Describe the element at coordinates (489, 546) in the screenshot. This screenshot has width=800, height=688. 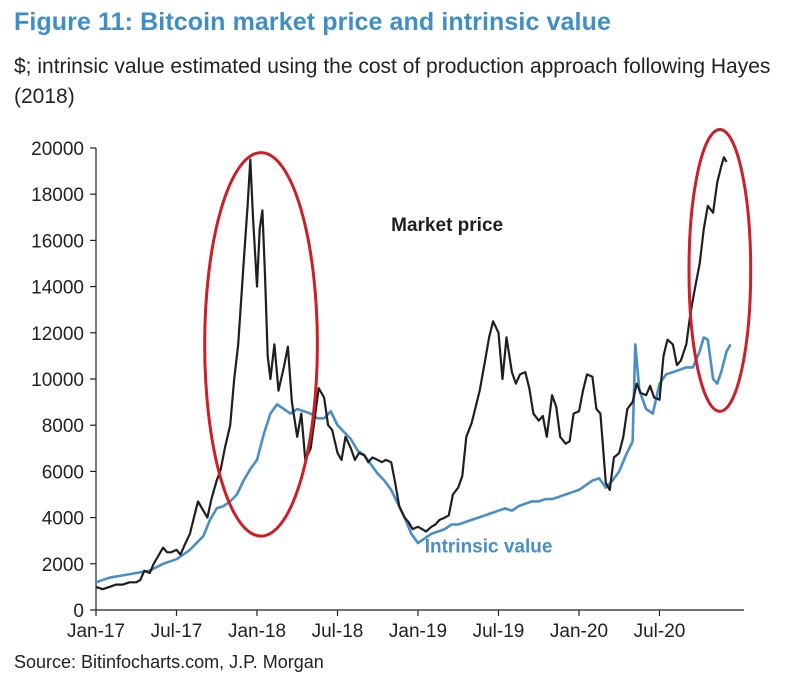
I see `annotation-intrinsic-value: Intrinsic value` at that location.